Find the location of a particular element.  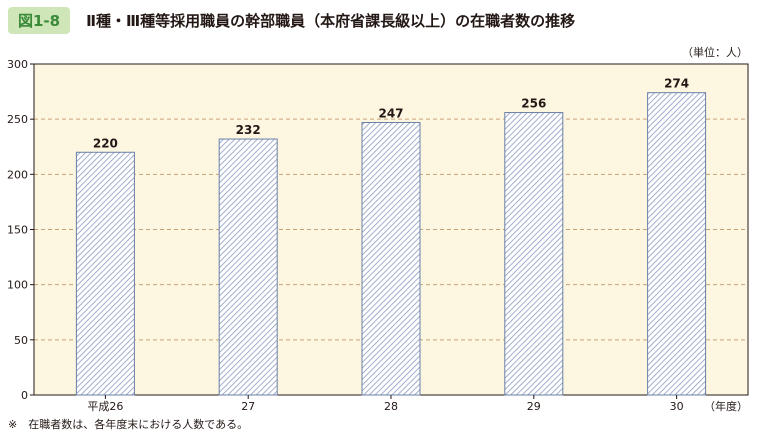

data-label: 256 is located at coordinates (533, 104).